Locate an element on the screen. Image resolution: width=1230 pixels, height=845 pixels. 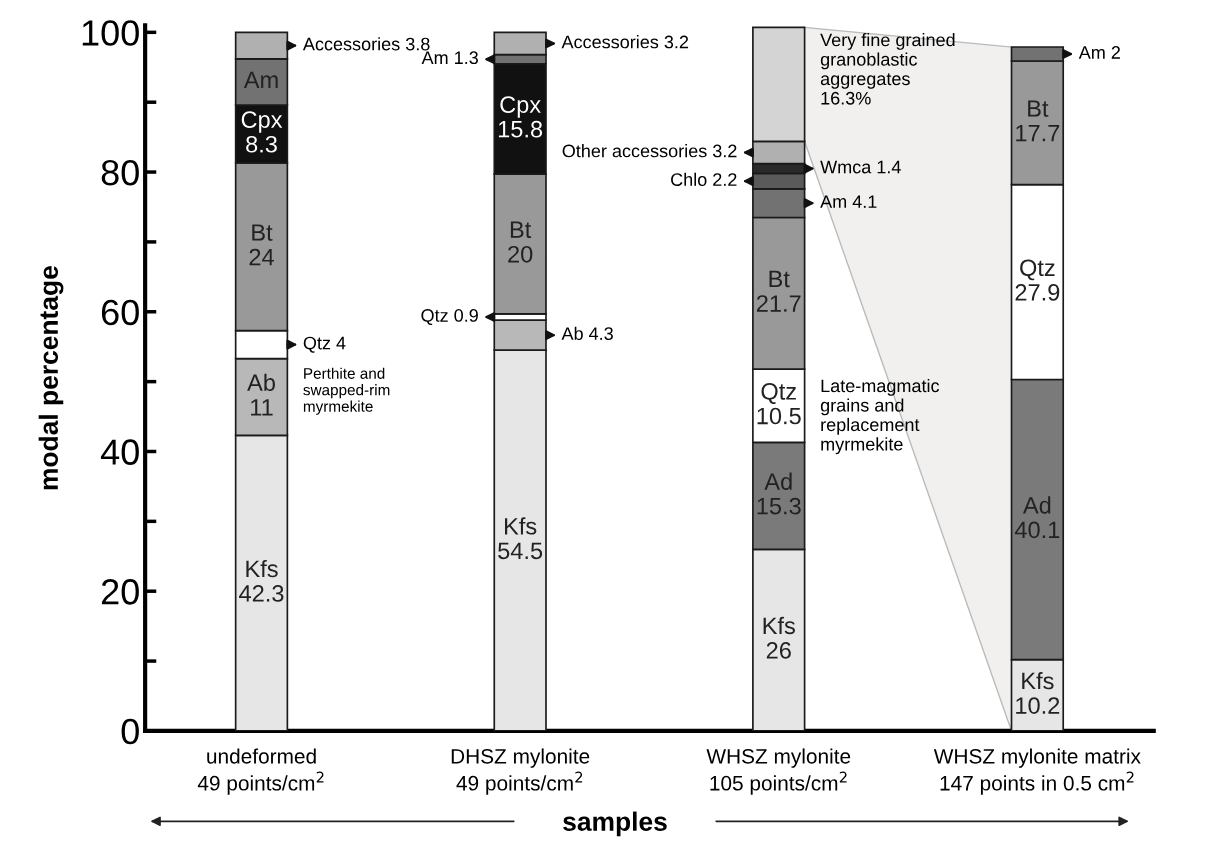
data-label: Ad 40.1 is located at coordinates (1037, 517).